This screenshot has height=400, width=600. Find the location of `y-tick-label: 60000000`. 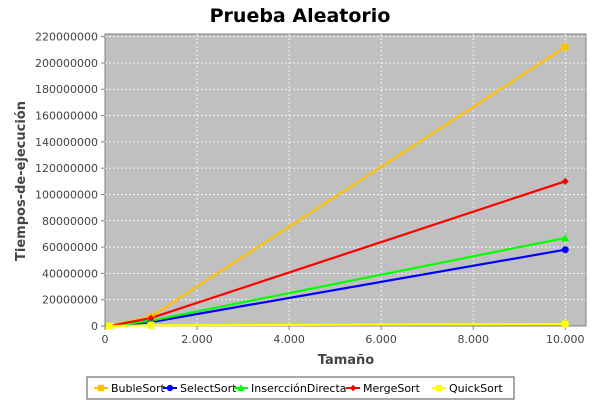

y-tick-label: 60000000 is located at coordinates (70, 247).